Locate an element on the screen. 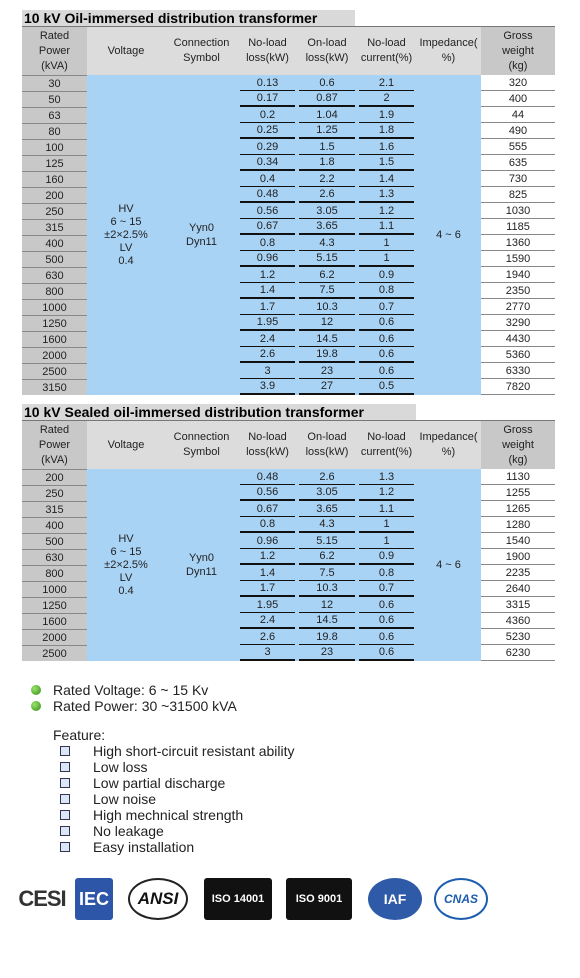 The height and width of the screenshot is (978, 580). certification-logo: IAF is located at coordinates (395, 899).